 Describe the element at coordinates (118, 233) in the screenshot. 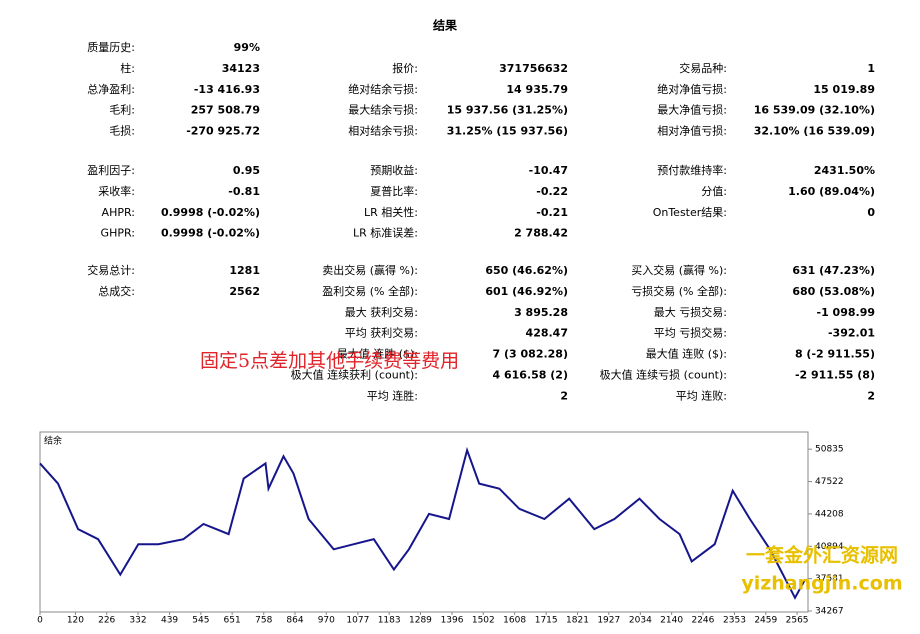

I see `stat-label: GHPR:` at that location.